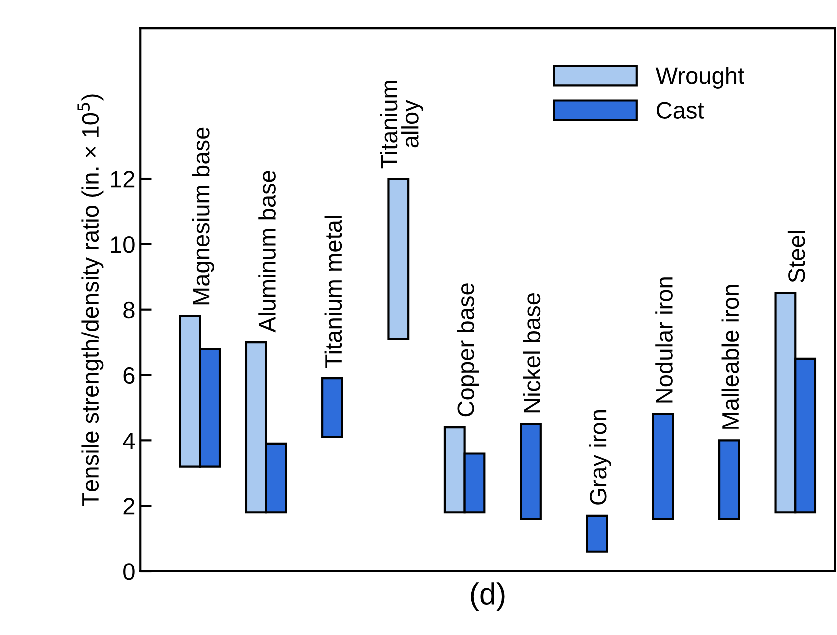 This screenshot has width=837, height=635. Describe the element at coordinates (129, 310) in the screenshot. I see `y-tick-label: 8` at that location.